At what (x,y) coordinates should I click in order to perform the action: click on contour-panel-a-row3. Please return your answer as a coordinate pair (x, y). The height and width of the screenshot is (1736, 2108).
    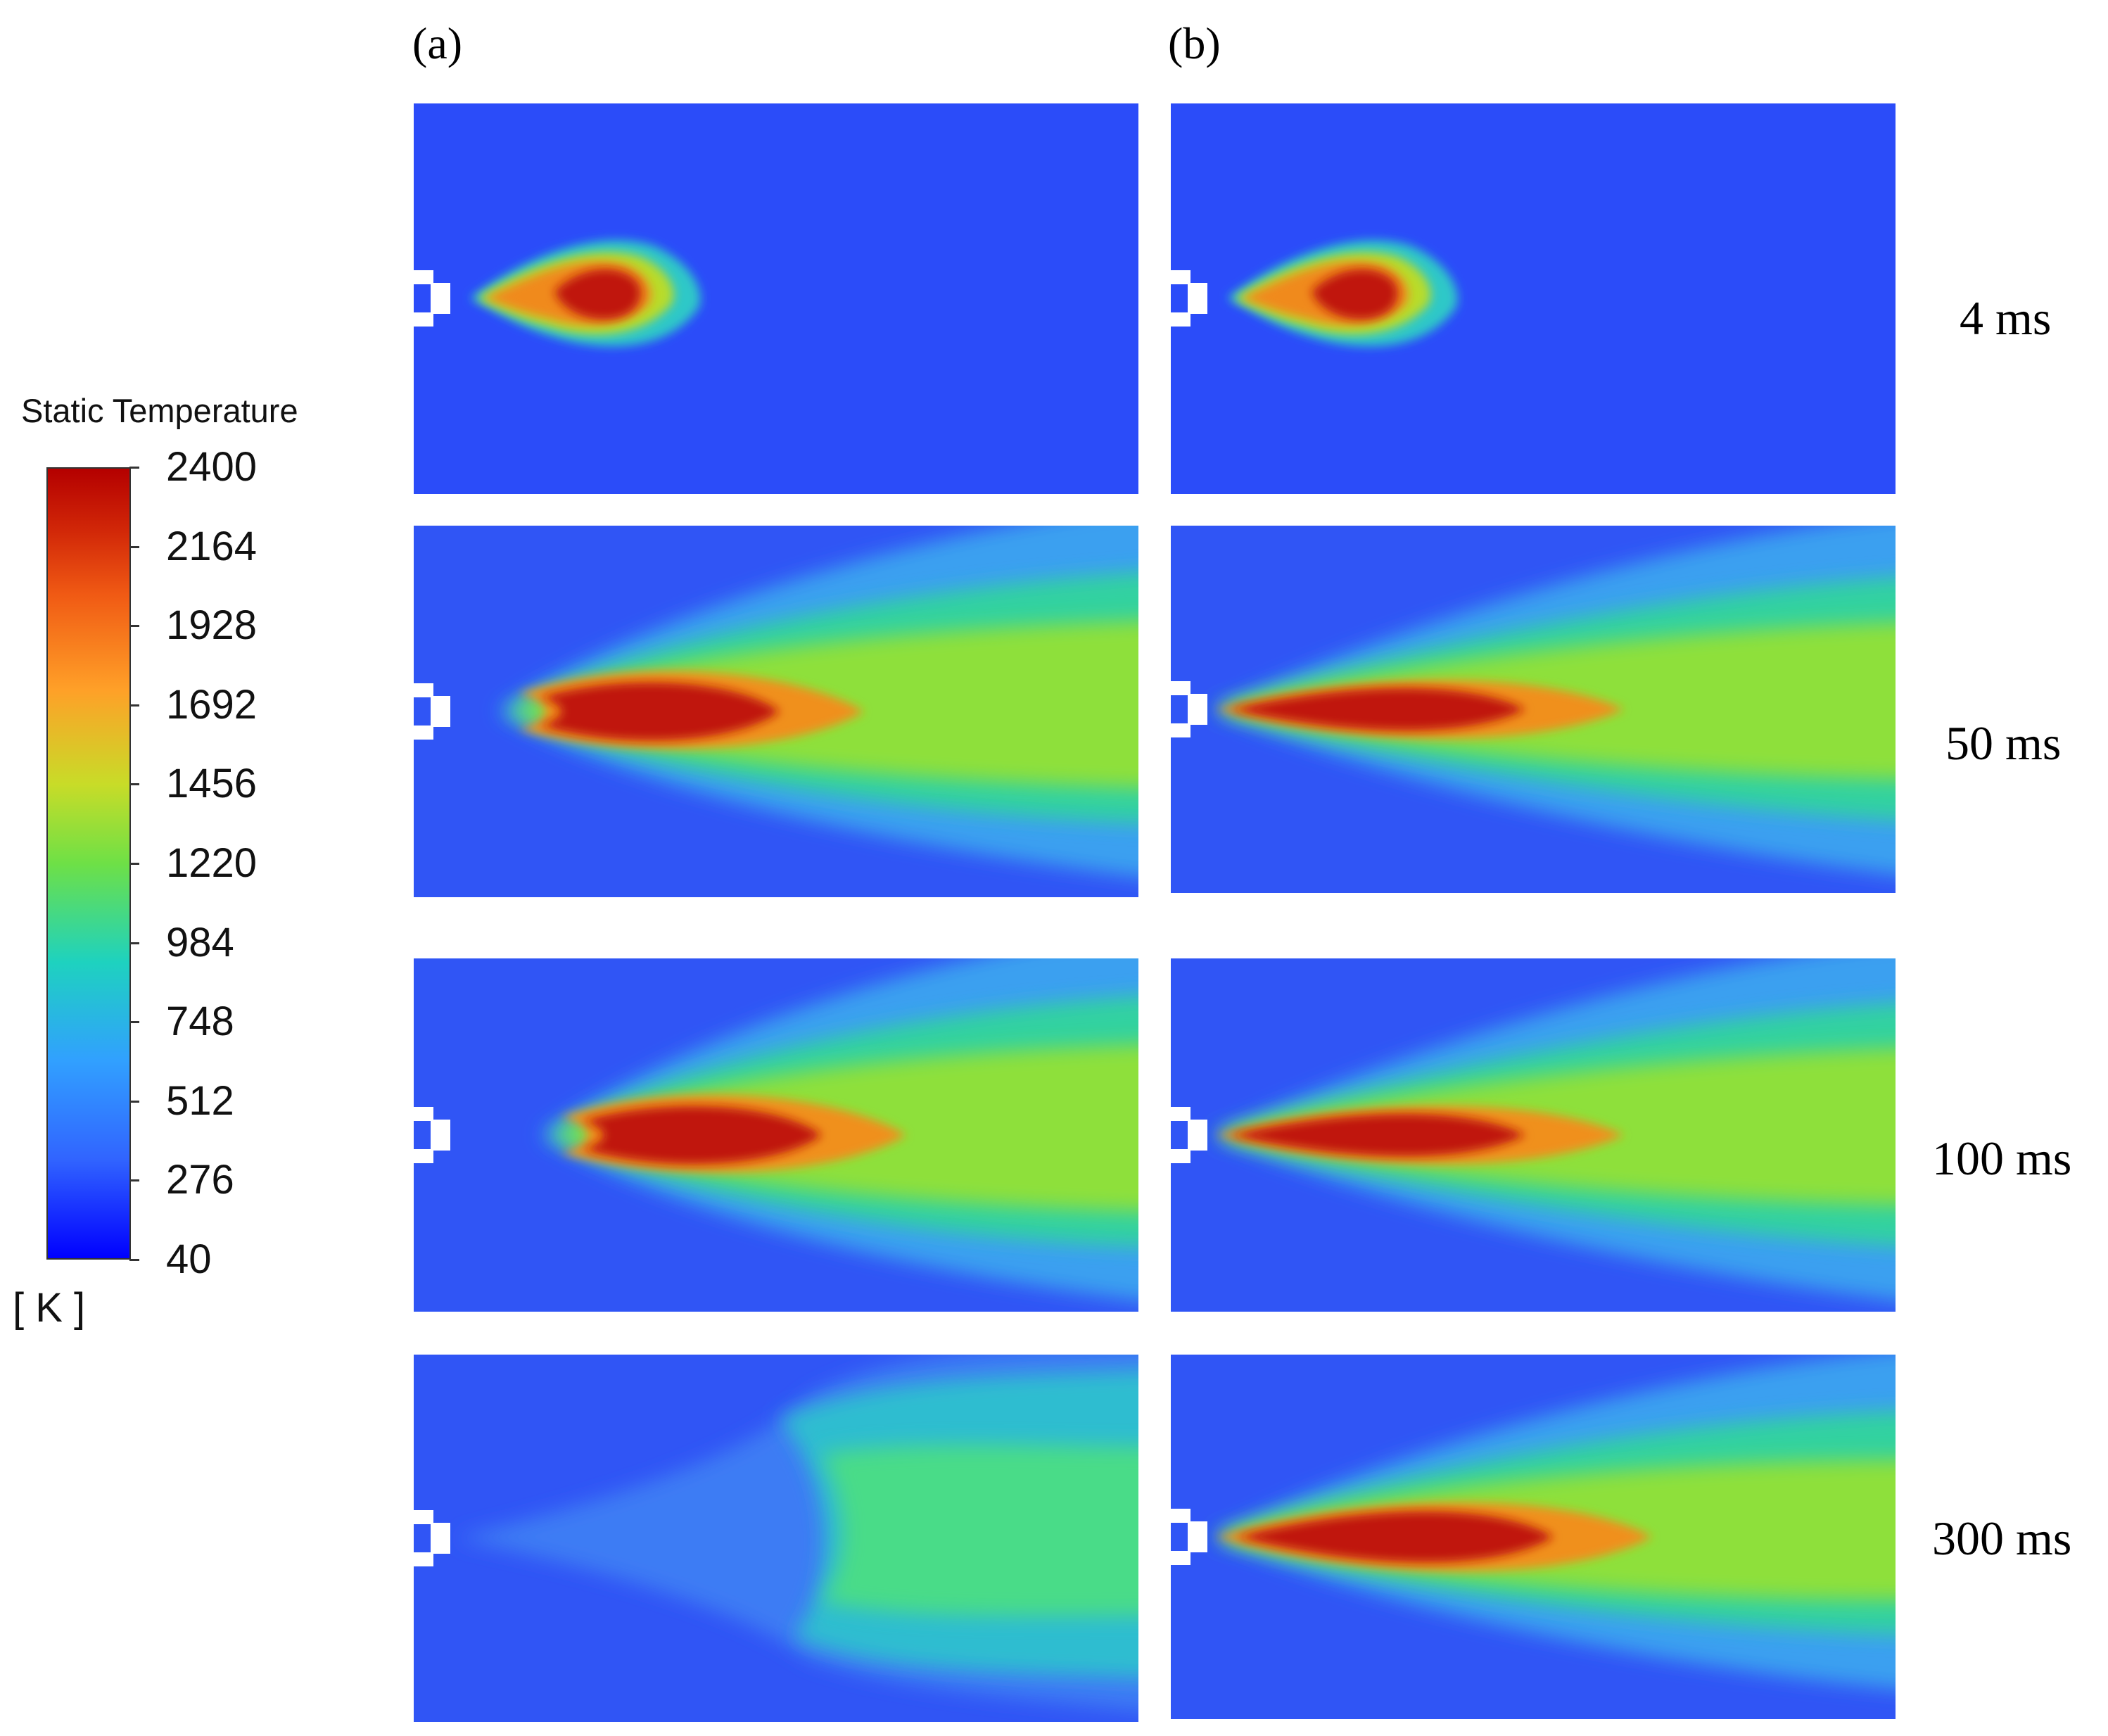
    Looking at the image, I should click on (776, 1135).